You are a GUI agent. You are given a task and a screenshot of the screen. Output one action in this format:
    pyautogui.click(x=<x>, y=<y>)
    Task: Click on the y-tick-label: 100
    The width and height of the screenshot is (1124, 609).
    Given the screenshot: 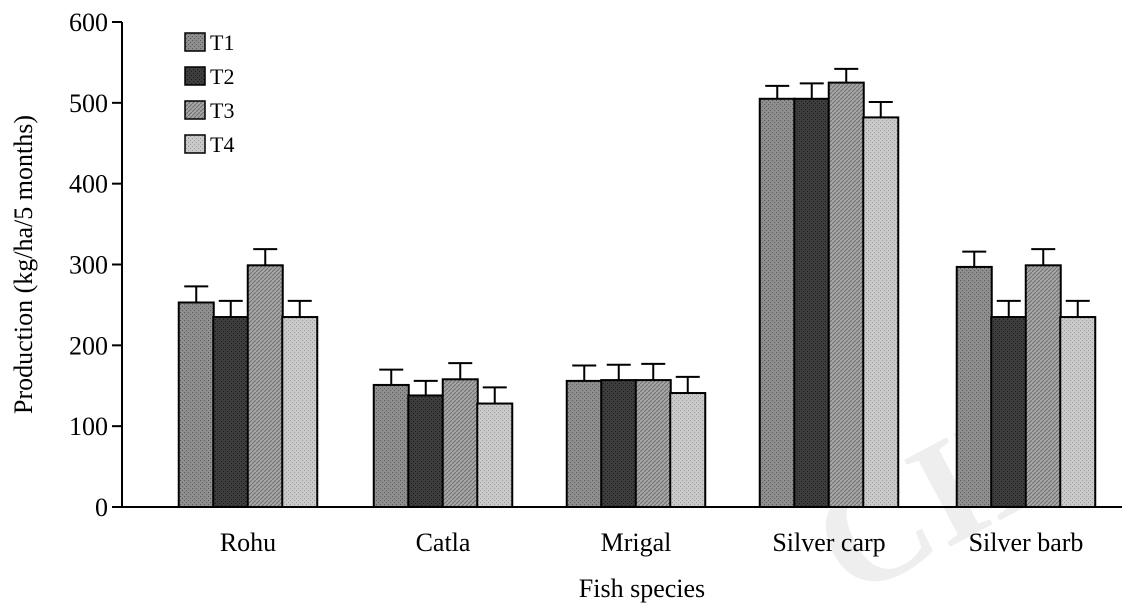 What is the action you would take?
    pyautogui.click(x=88, y=426)
    